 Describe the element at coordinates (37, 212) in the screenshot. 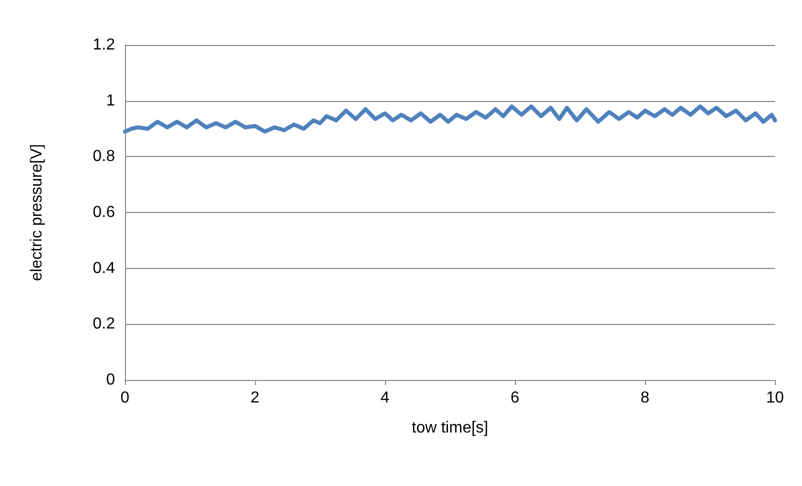

I see `y-axis-title: electric pressure[V]` at that location.